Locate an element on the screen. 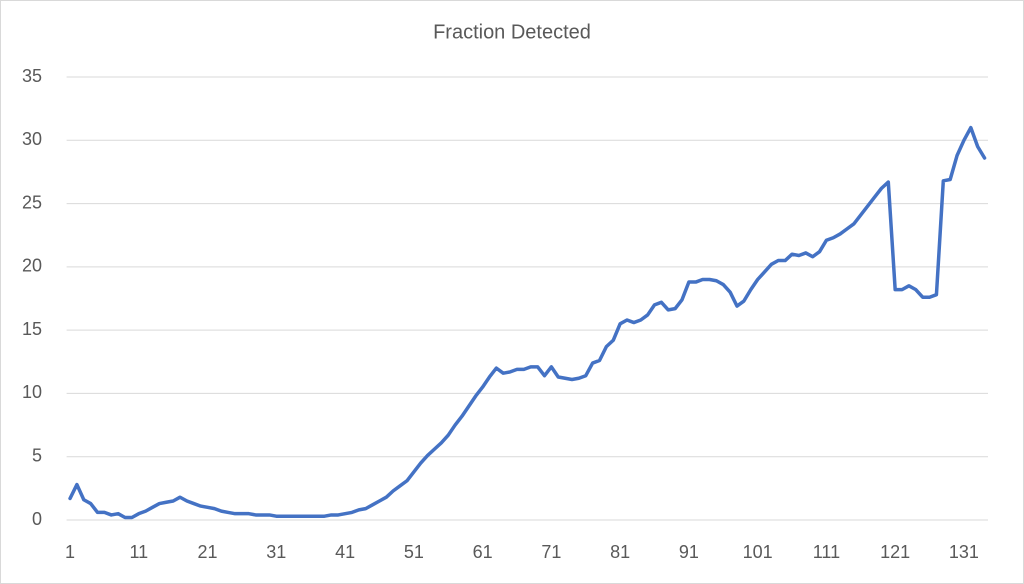  x-tick-label: 111 is located at coordinates (826, 552).